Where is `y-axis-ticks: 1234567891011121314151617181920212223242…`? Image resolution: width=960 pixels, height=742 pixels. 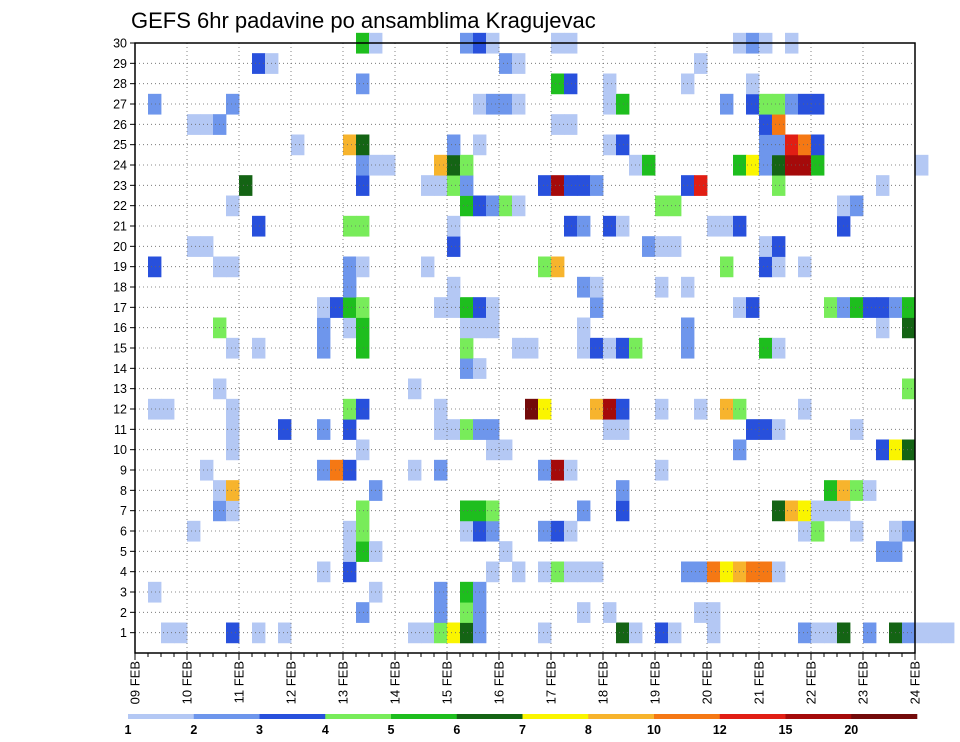 y-axis-ticks: 1234567891011121314151617181920212223242… is located at coordinates (124, 338).